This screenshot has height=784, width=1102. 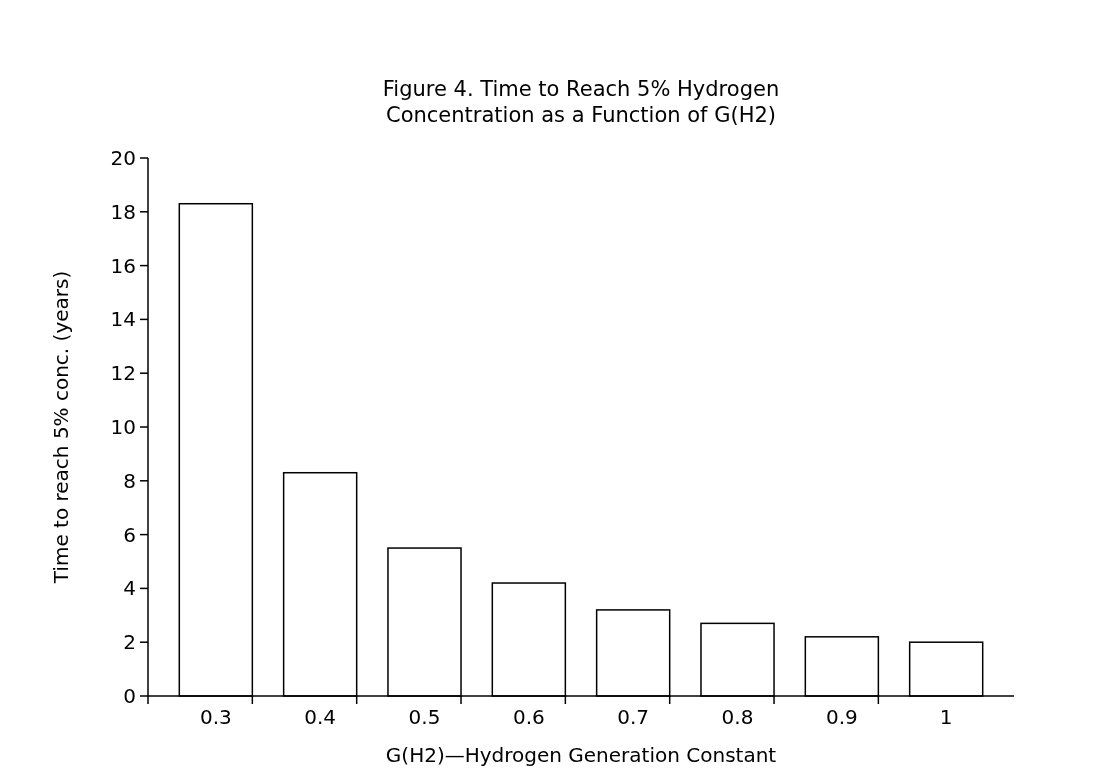 What do you see at coordinates (946, 717) in the screenshot?
I see `x-tick-label: 1` at bounding box center [946, 717].